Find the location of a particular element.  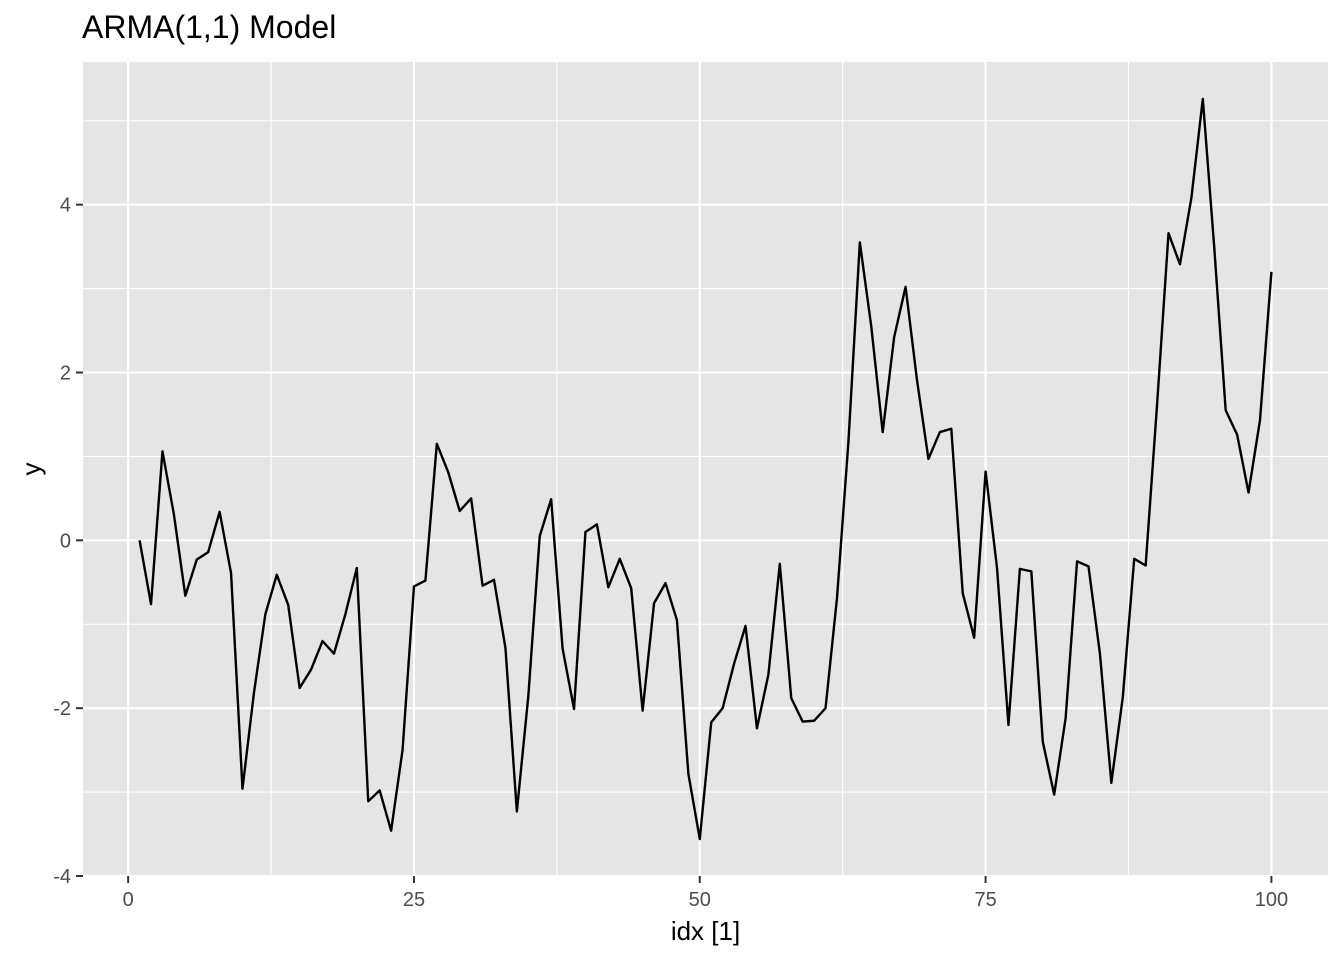

x-tick-label: 100 is located at coordinates (1271, 900).